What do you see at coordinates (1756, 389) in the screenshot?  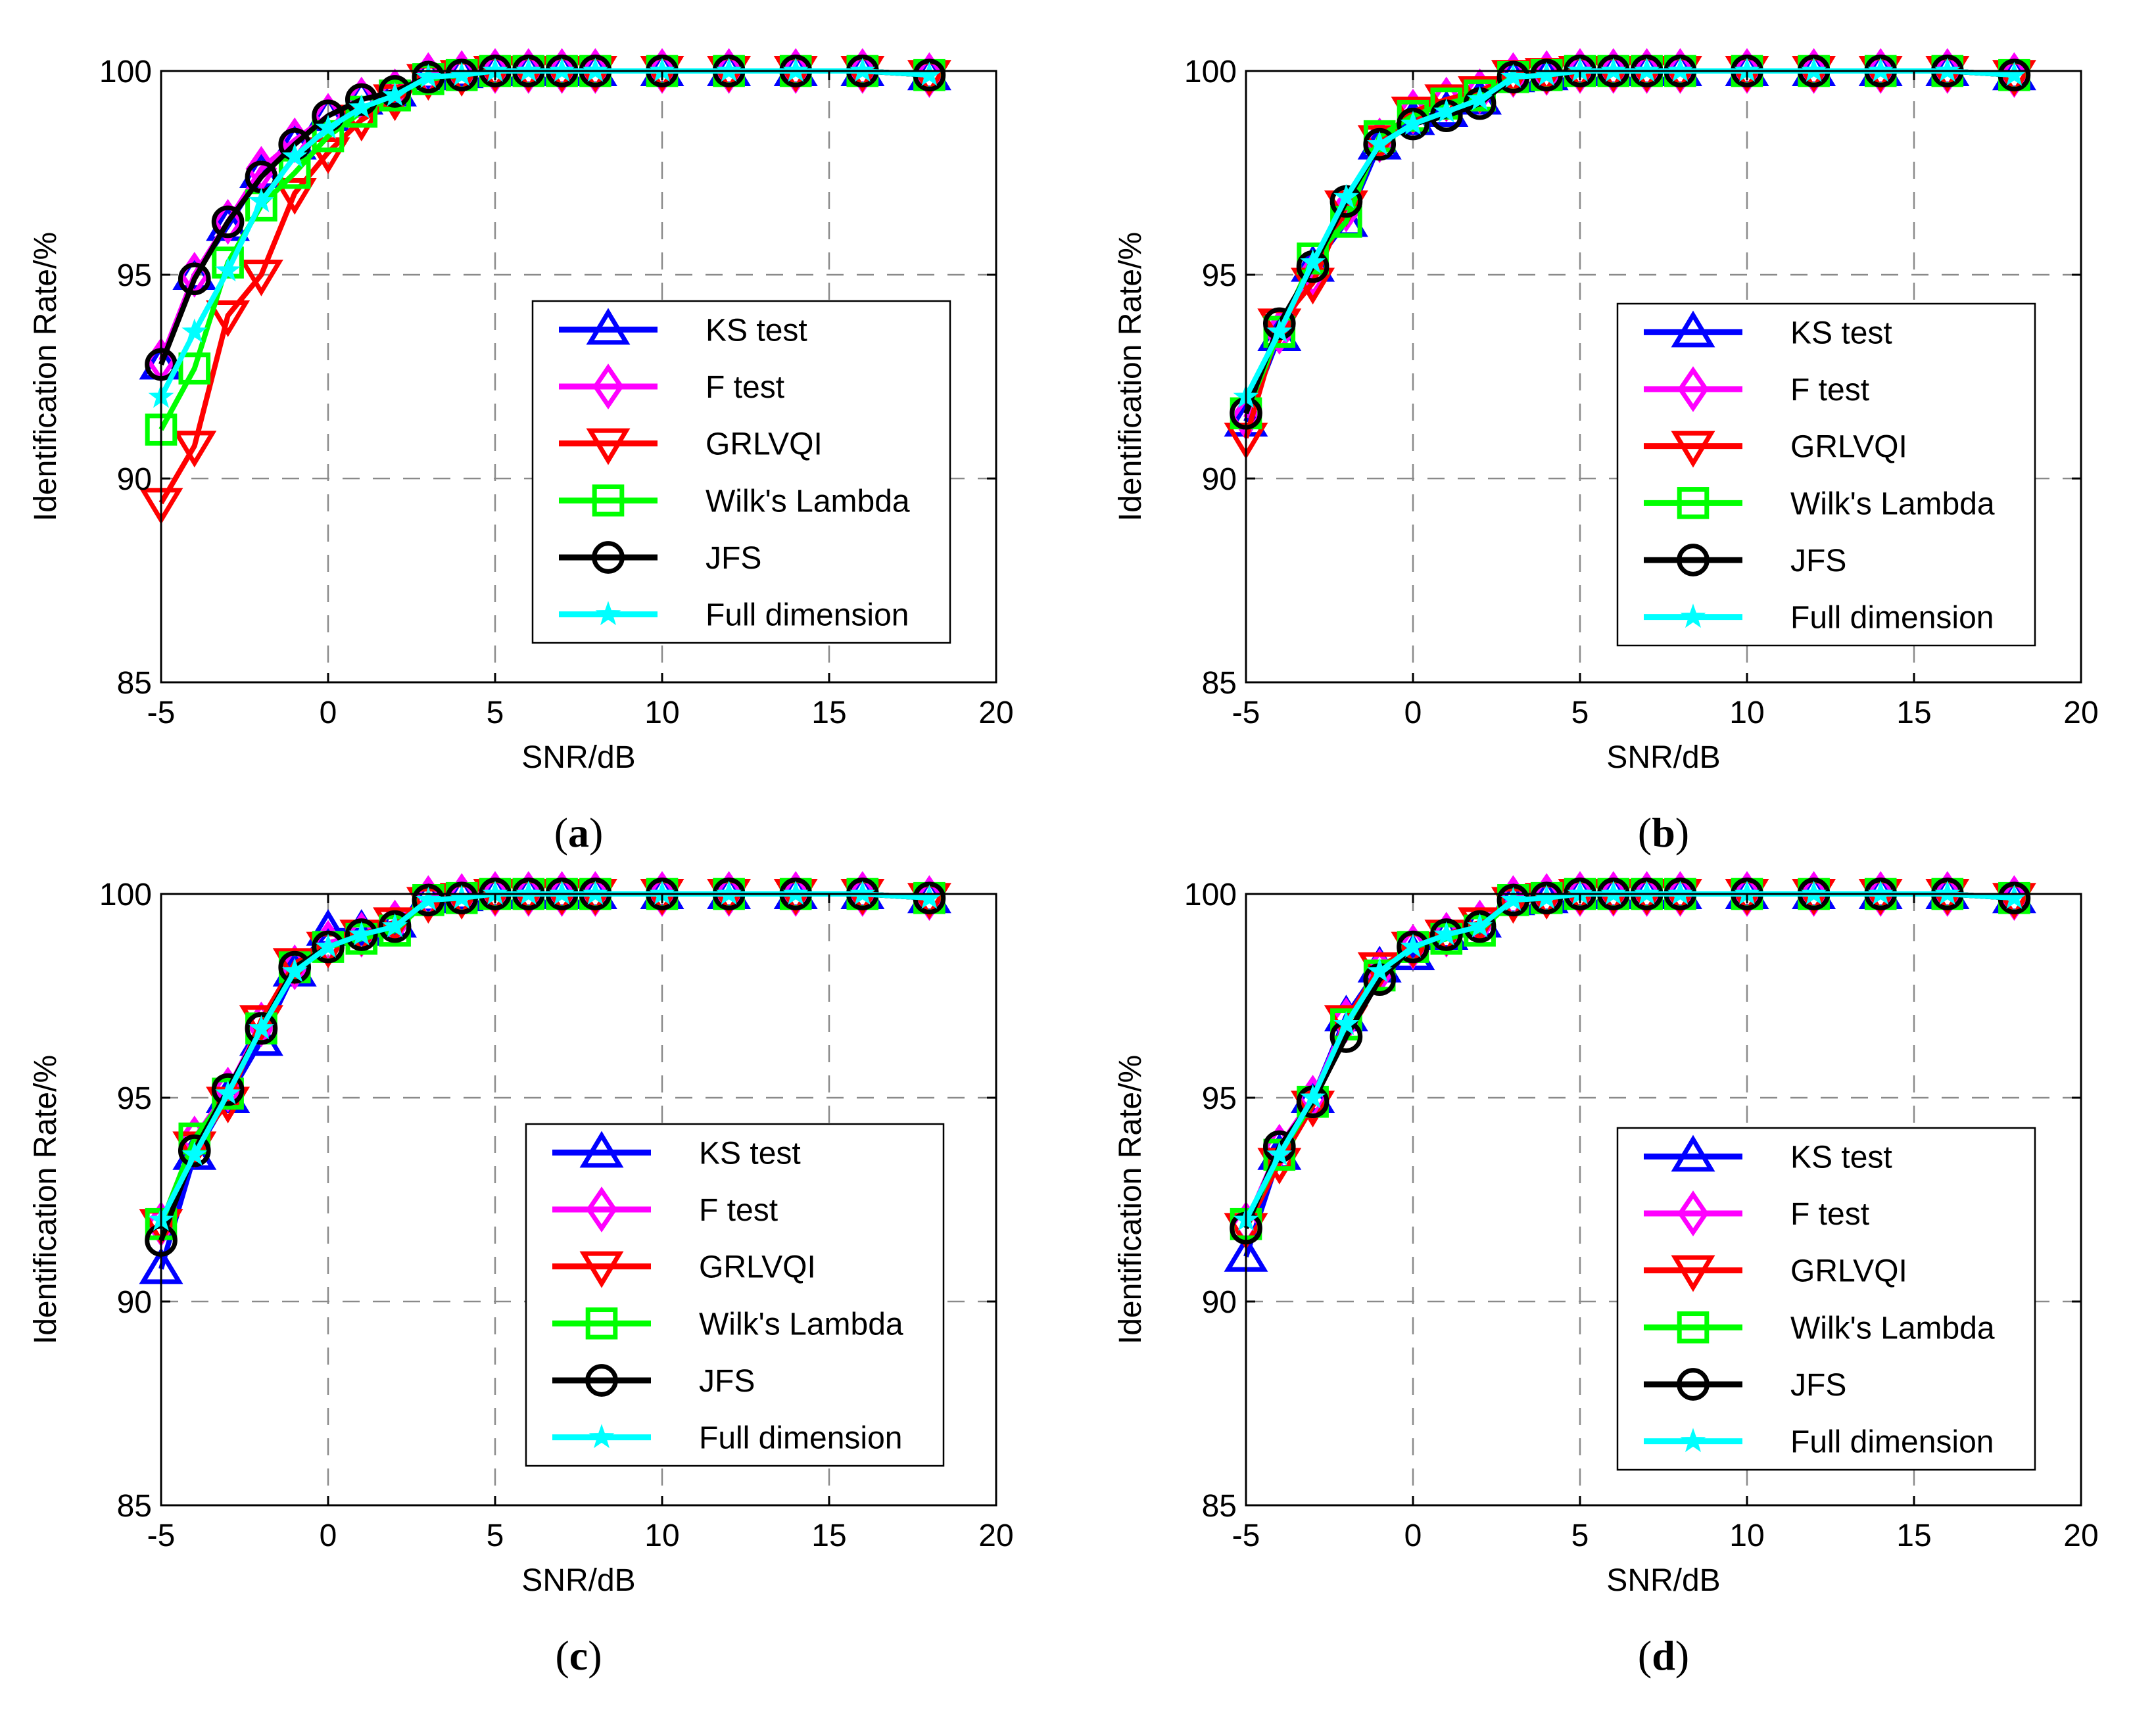 I see `legend-item: F test` at bounding box center [1756, 389].